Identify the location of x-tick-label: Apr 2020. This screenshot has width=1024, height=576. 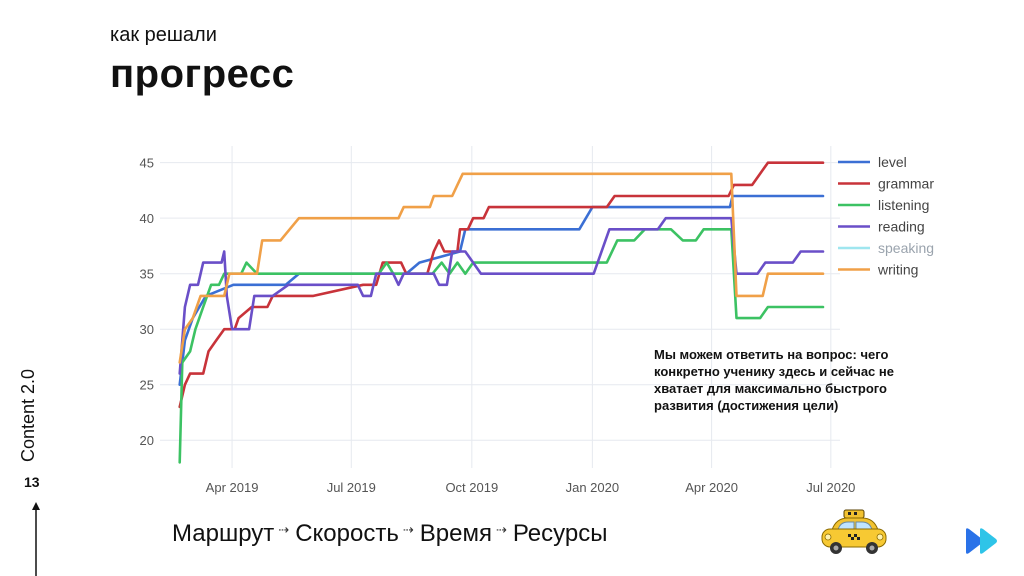
(711, 487).